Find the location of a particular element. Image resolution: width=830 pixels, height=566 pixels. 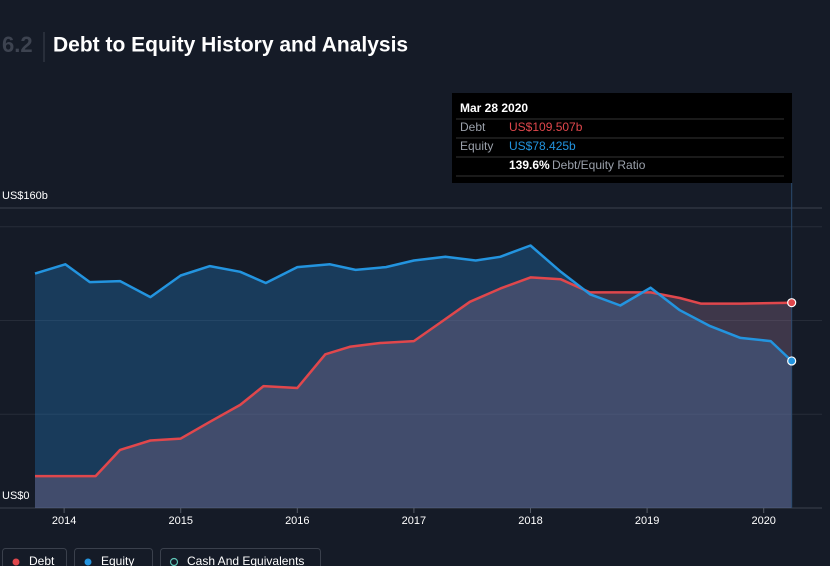

chart-title: Debt to Equity History and Analysis is located at coordinates (230, 45).